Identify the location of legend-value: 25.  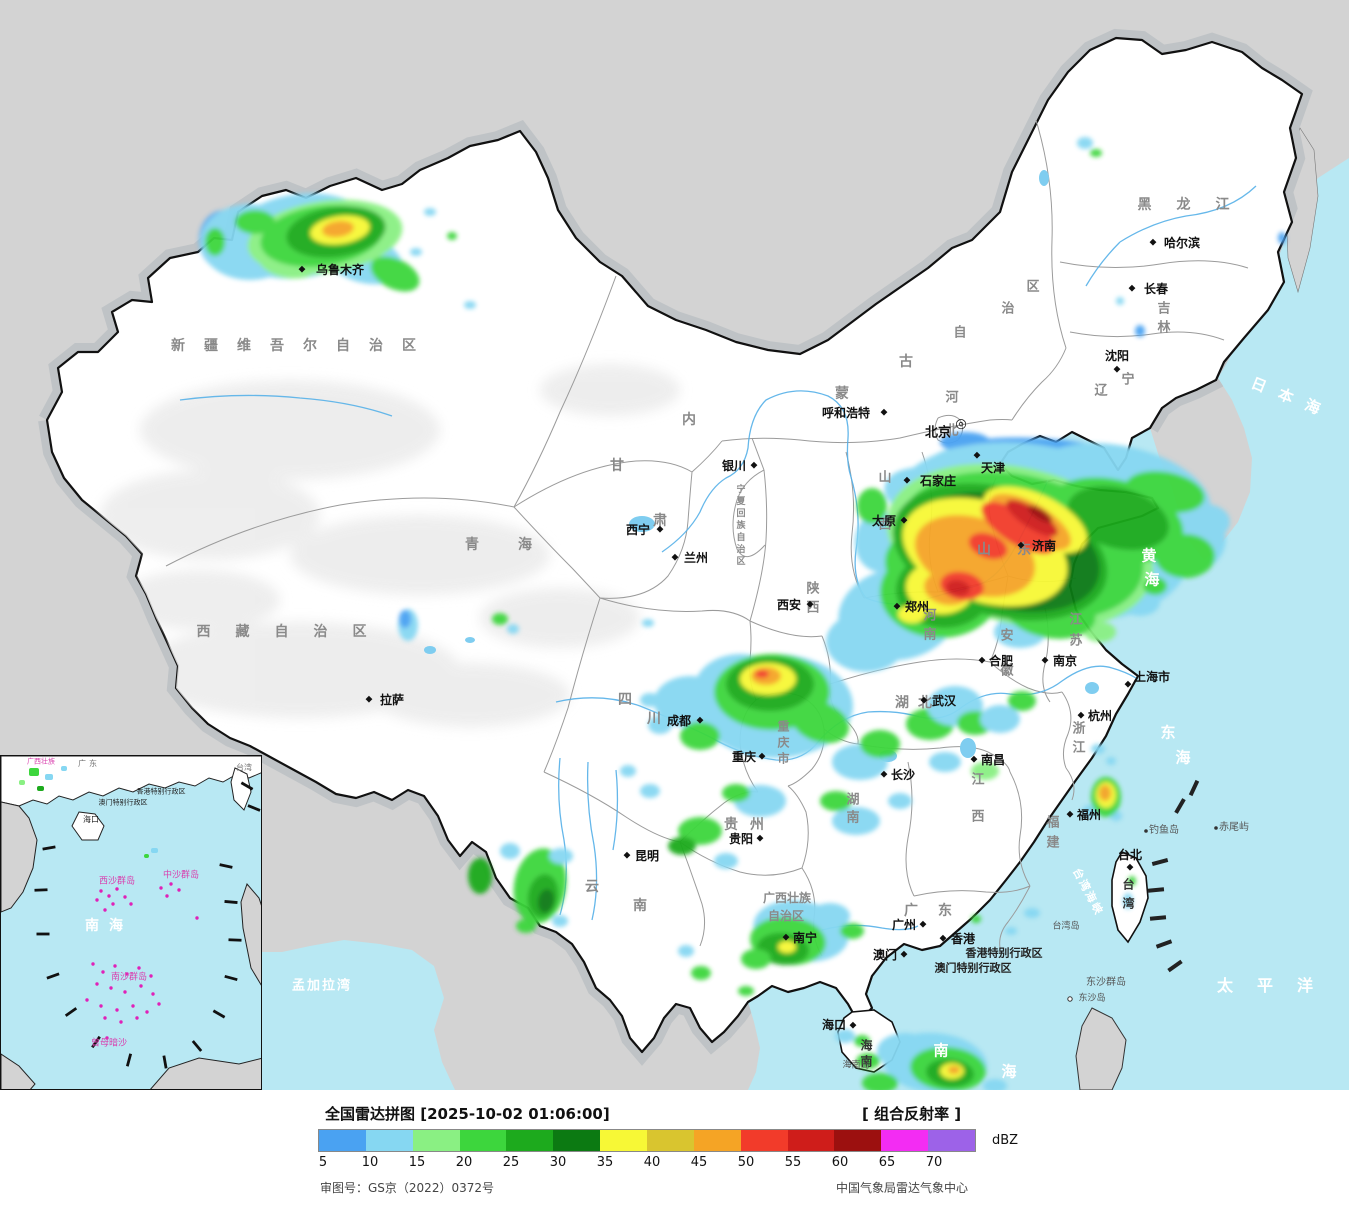
(511, 1162).